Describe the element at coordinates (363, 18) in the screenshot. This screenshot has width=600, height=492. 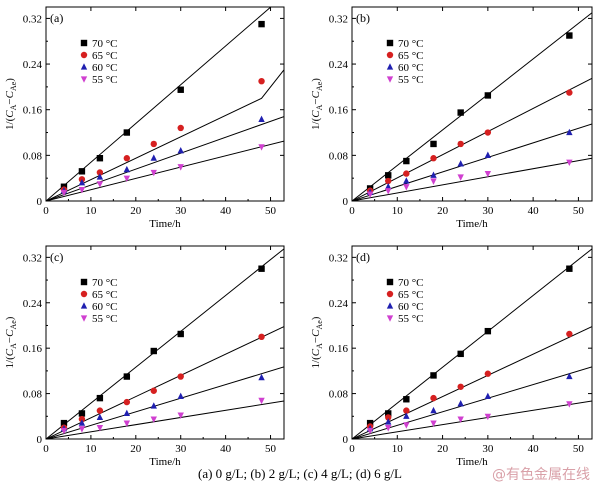
I see `panel-label: (b)` at that location.